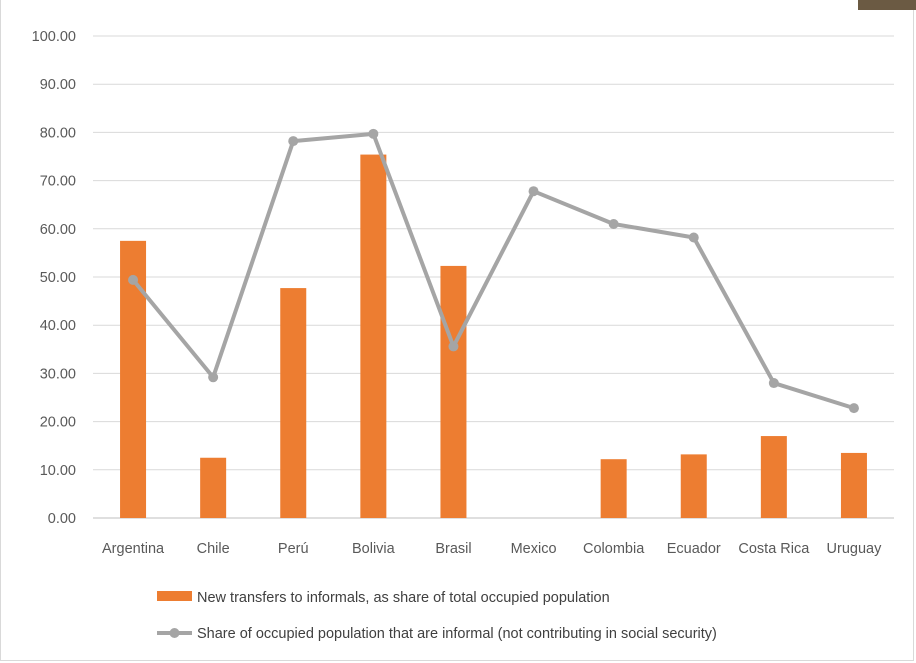 The image size is (916, 663). What do you see at coordinates (374, 549) in the screenshot?
I see `x-tick-label: Bolivia` at bounding box center [374, 549].